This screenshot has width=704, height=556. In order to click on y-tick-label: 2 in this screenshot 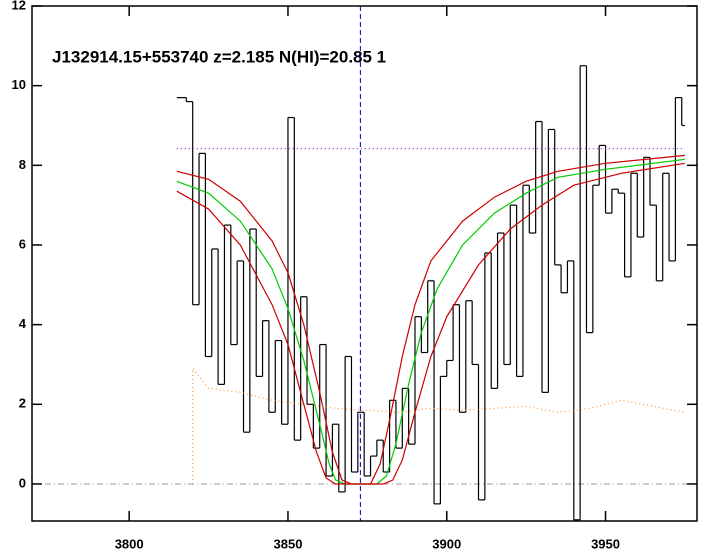, I will do `click(22, 403)`.